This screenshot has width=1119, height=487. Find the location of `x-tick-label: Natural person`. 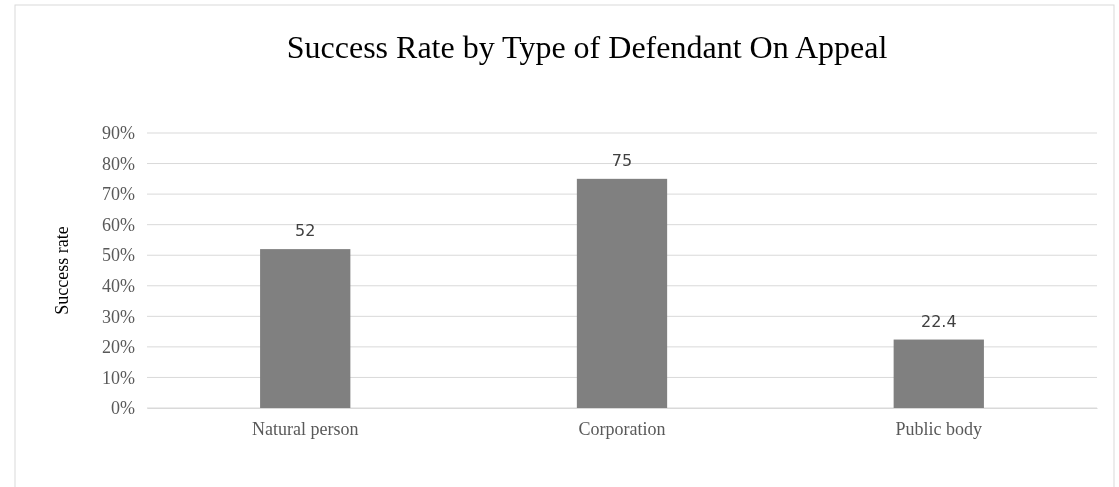

x-tick-label: Natural person is located at coordinates (305, 428).